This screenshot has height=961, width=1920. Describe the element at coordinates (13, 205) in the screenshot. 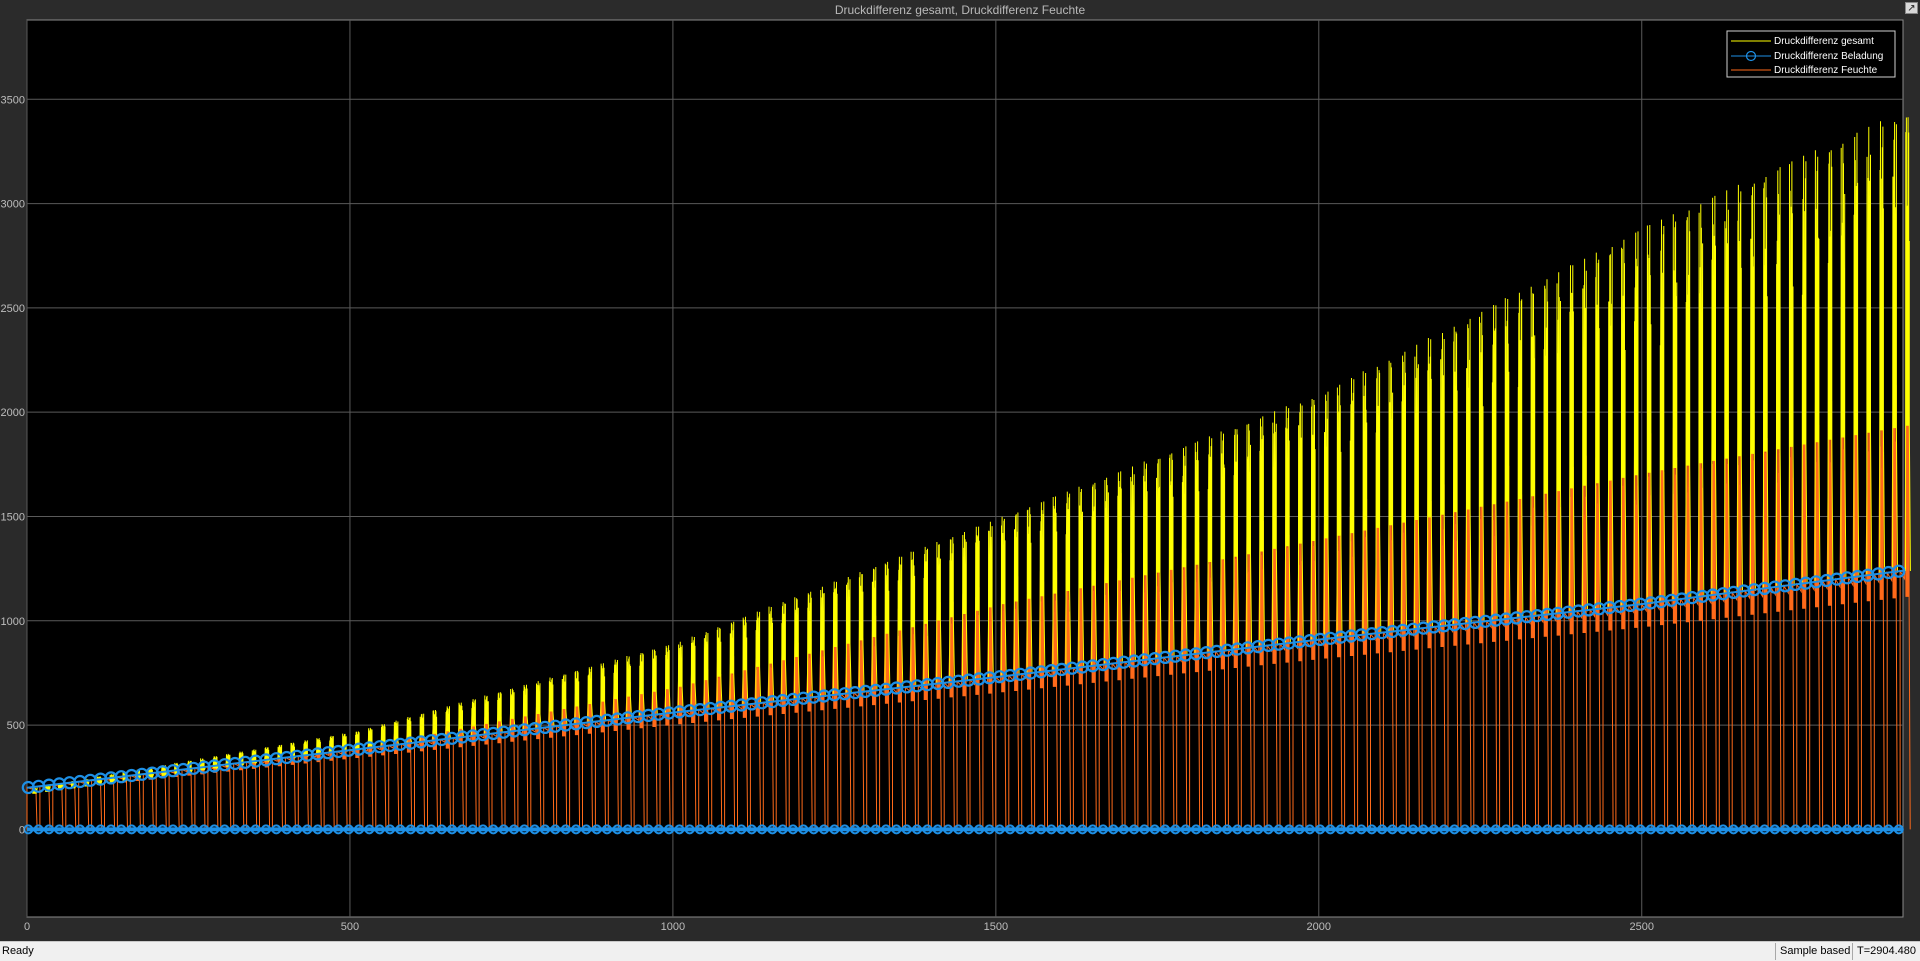

I see `y-tick-label-3000: 3000` at that location.